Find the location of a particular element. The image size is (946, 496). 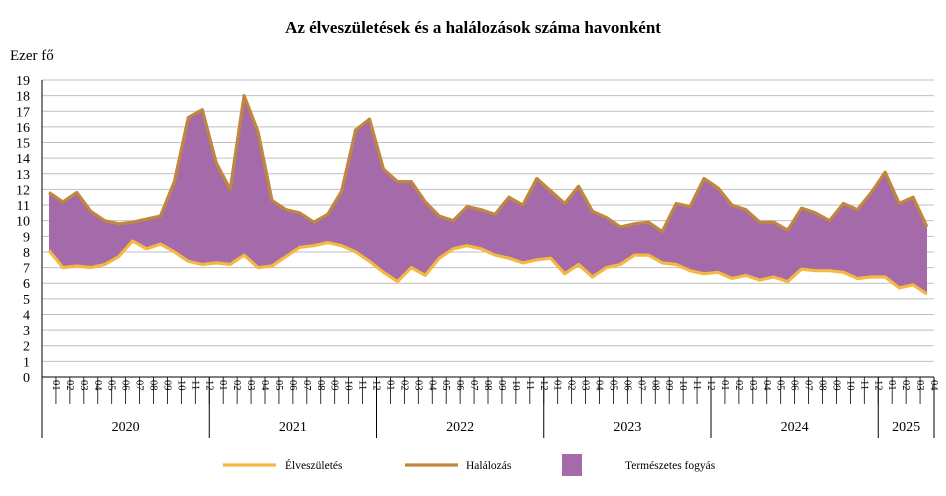

y-tick-label: 7 is located at coordinates (26, 269).